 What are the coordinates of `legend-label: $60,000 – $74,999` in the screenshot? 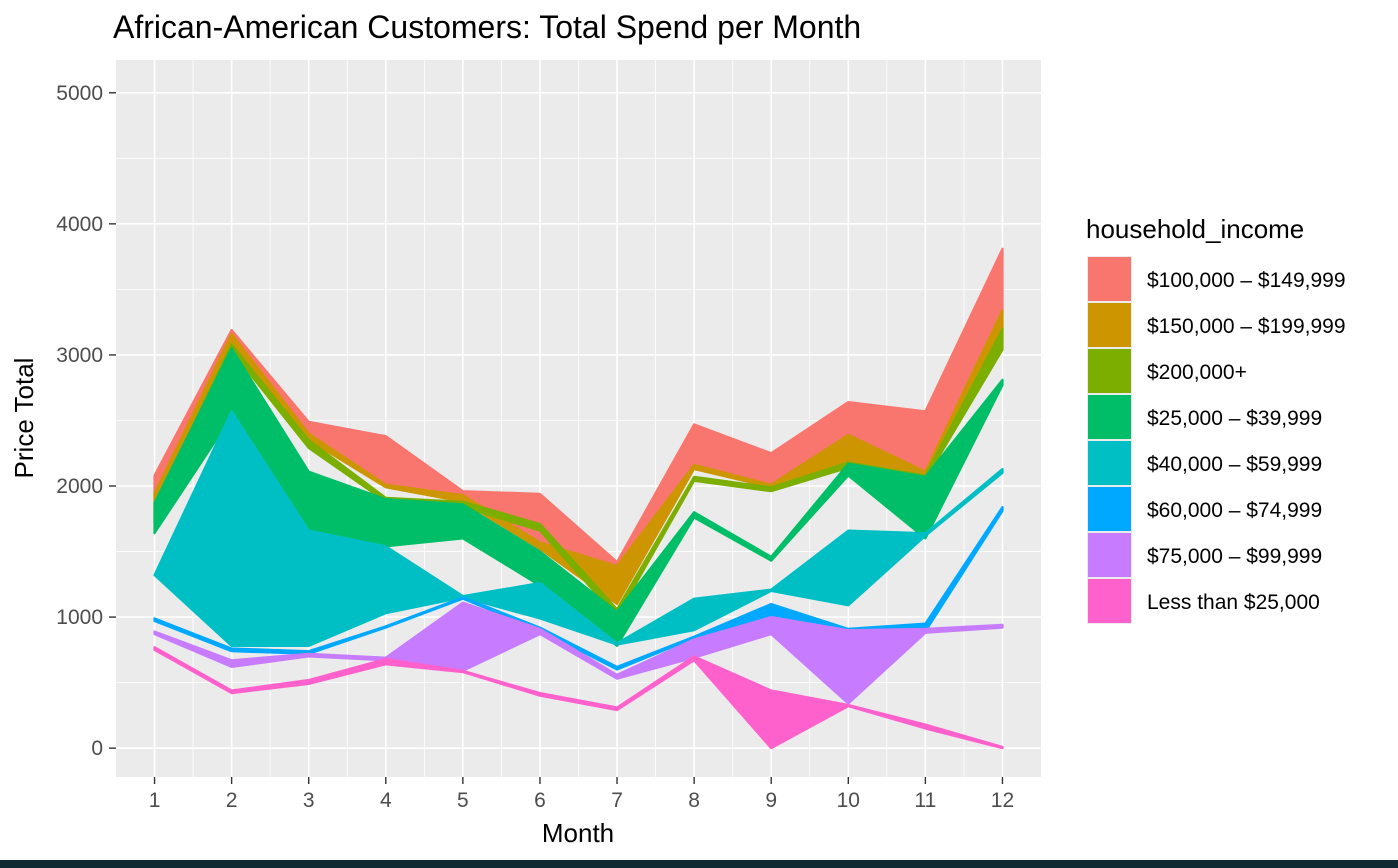 It's located at (1234, 510).